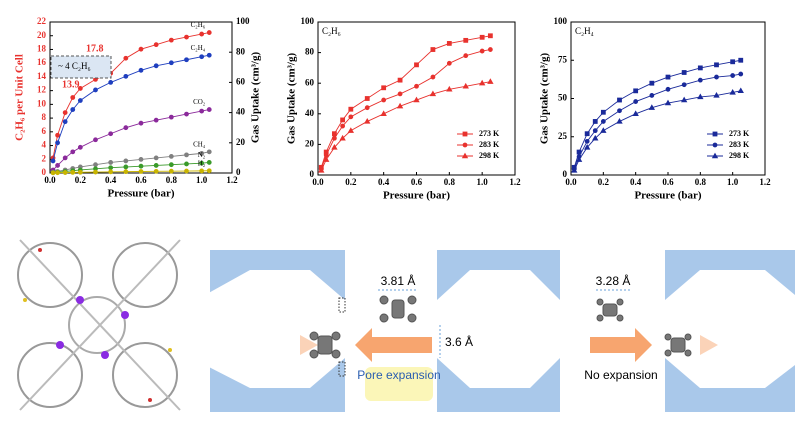 This screenshot has height=431, width=799. I want to click on y-tick-label: 40, so click(310, 113).